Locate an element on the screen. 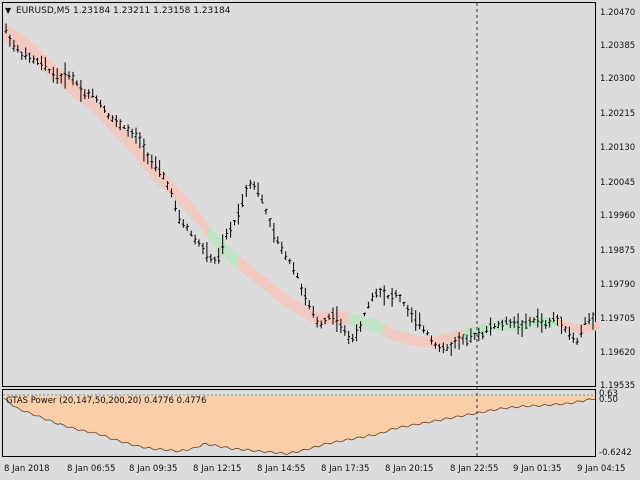  time-tick: 9 Jan 01:35 is located at coordinates (537, 469).